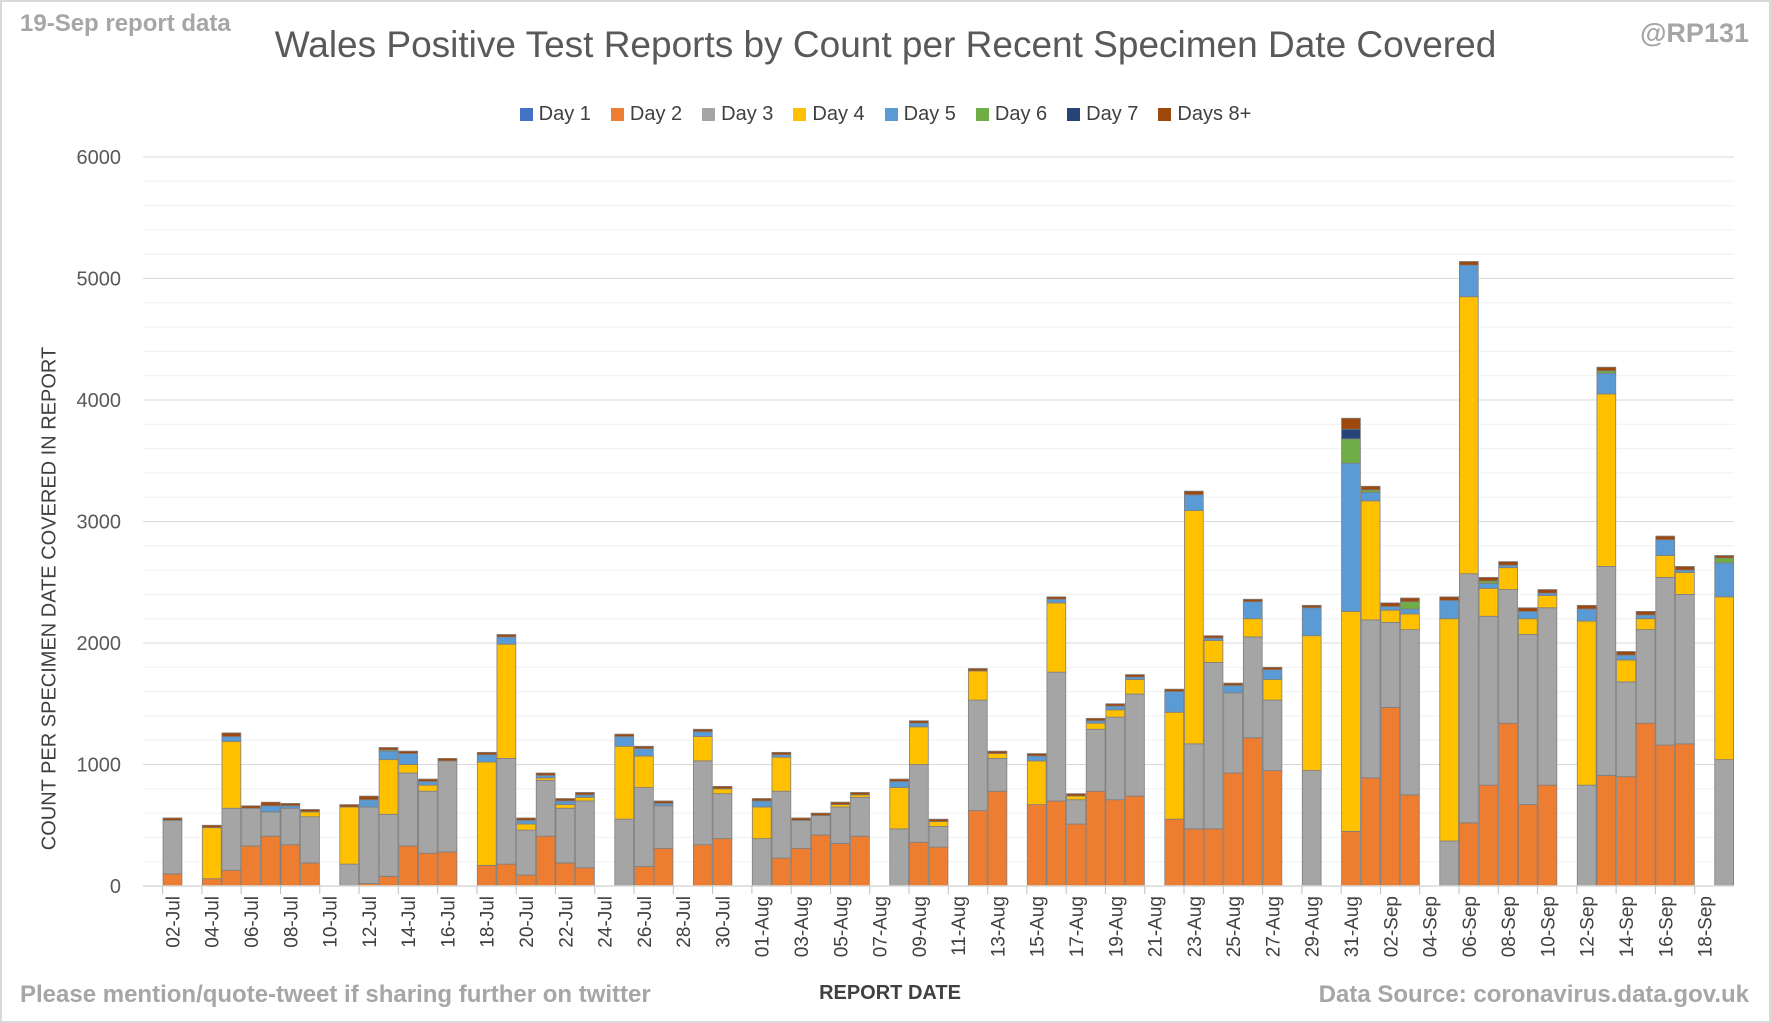 Image resolution: width=1771 pixels, height=1023 pixels. What do you see at coordinates (920, 926) in the screenshot?
I see `x-tick-label: 09-Aug` at bounding box center [920, 926].